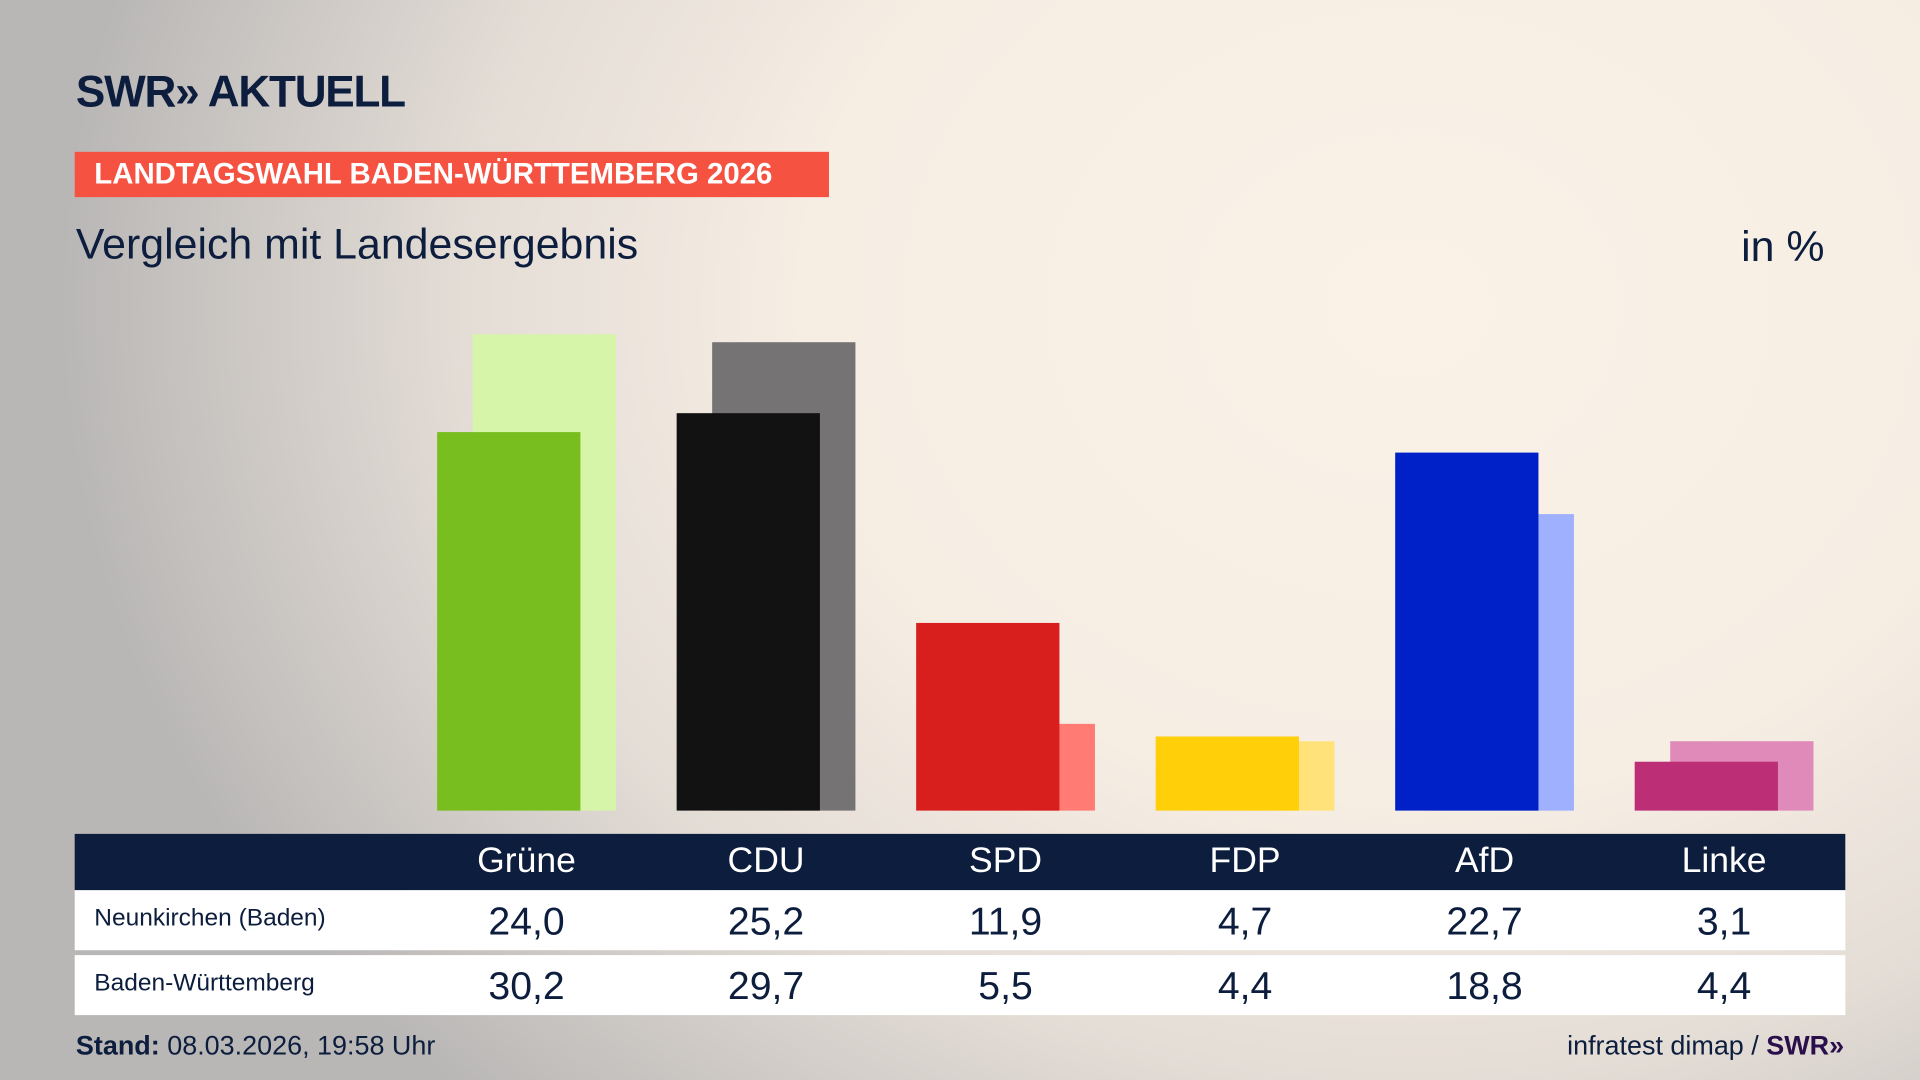  Describe the element at coordinates (1783, 246) in the screenshot. I see `unit-label: in %` at that location.